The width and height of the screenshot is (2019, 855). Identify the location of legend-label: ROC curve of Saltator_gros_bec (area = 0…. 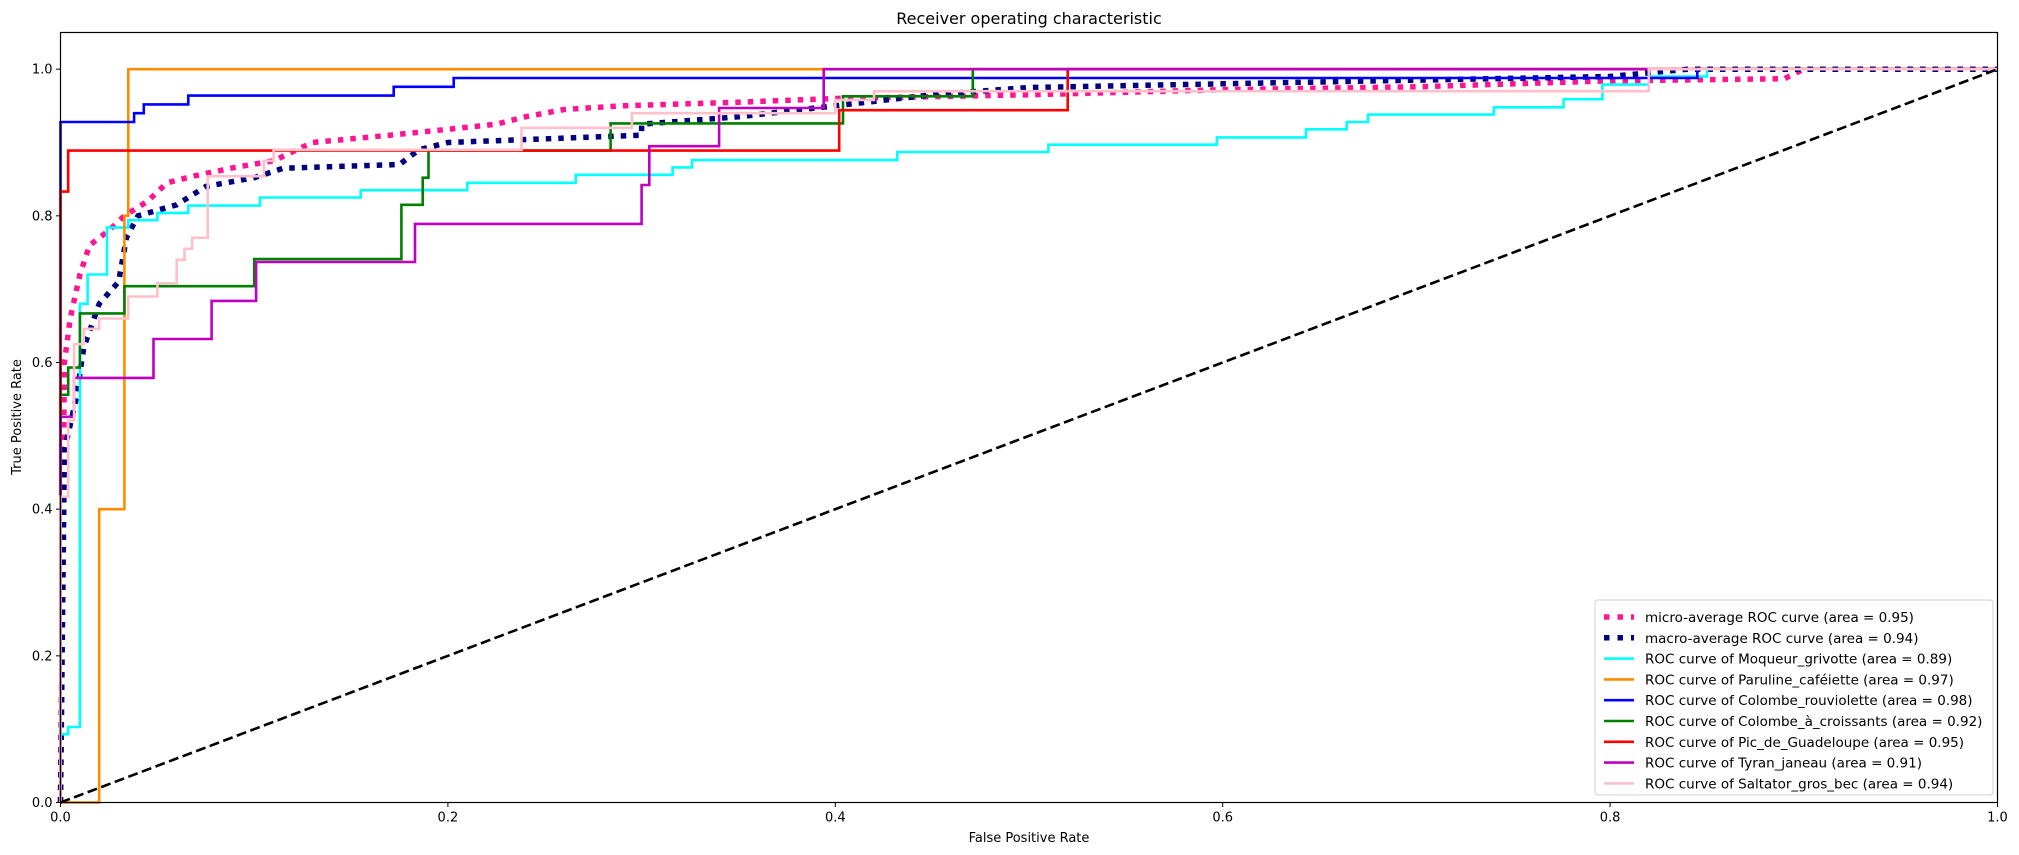
(1799, 784).